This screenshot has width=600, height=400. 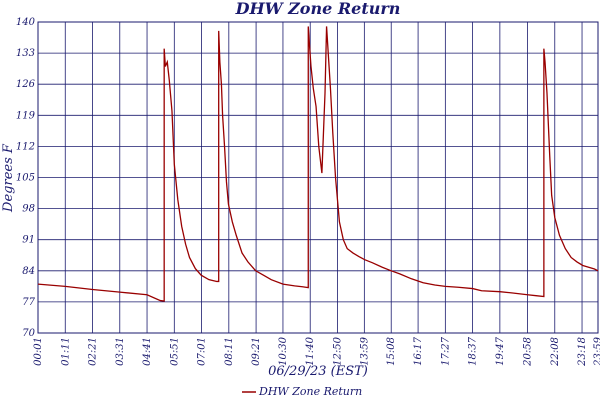 What do you see at coordinates (65, 351) in the screenshot?
I see `x-tick-label: 01:11` at bounding box center [65, 351].